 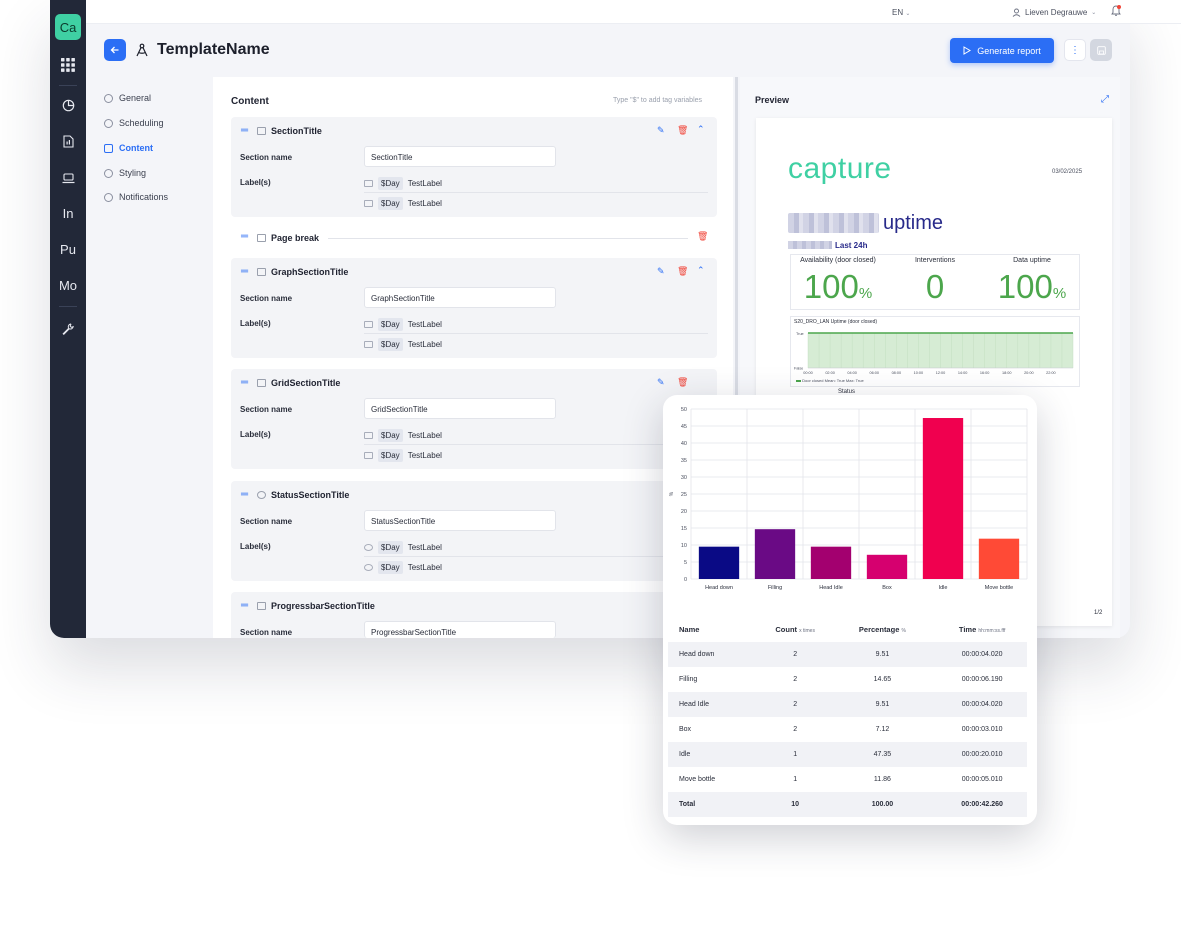 I want to click on nav-scheduling: Scheduling, so click(x=134, y=123).